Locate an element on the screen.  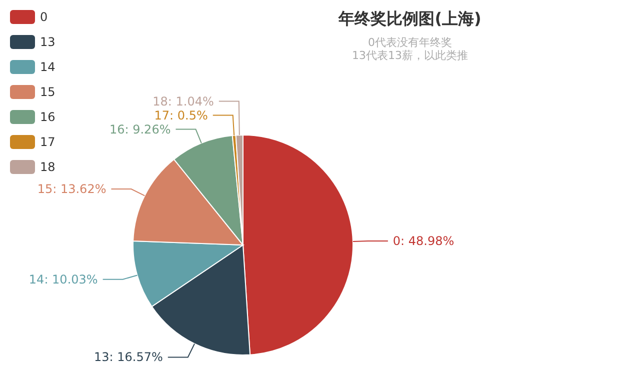
data-label: 15: 13.62% is located at coordinates (71, 189).